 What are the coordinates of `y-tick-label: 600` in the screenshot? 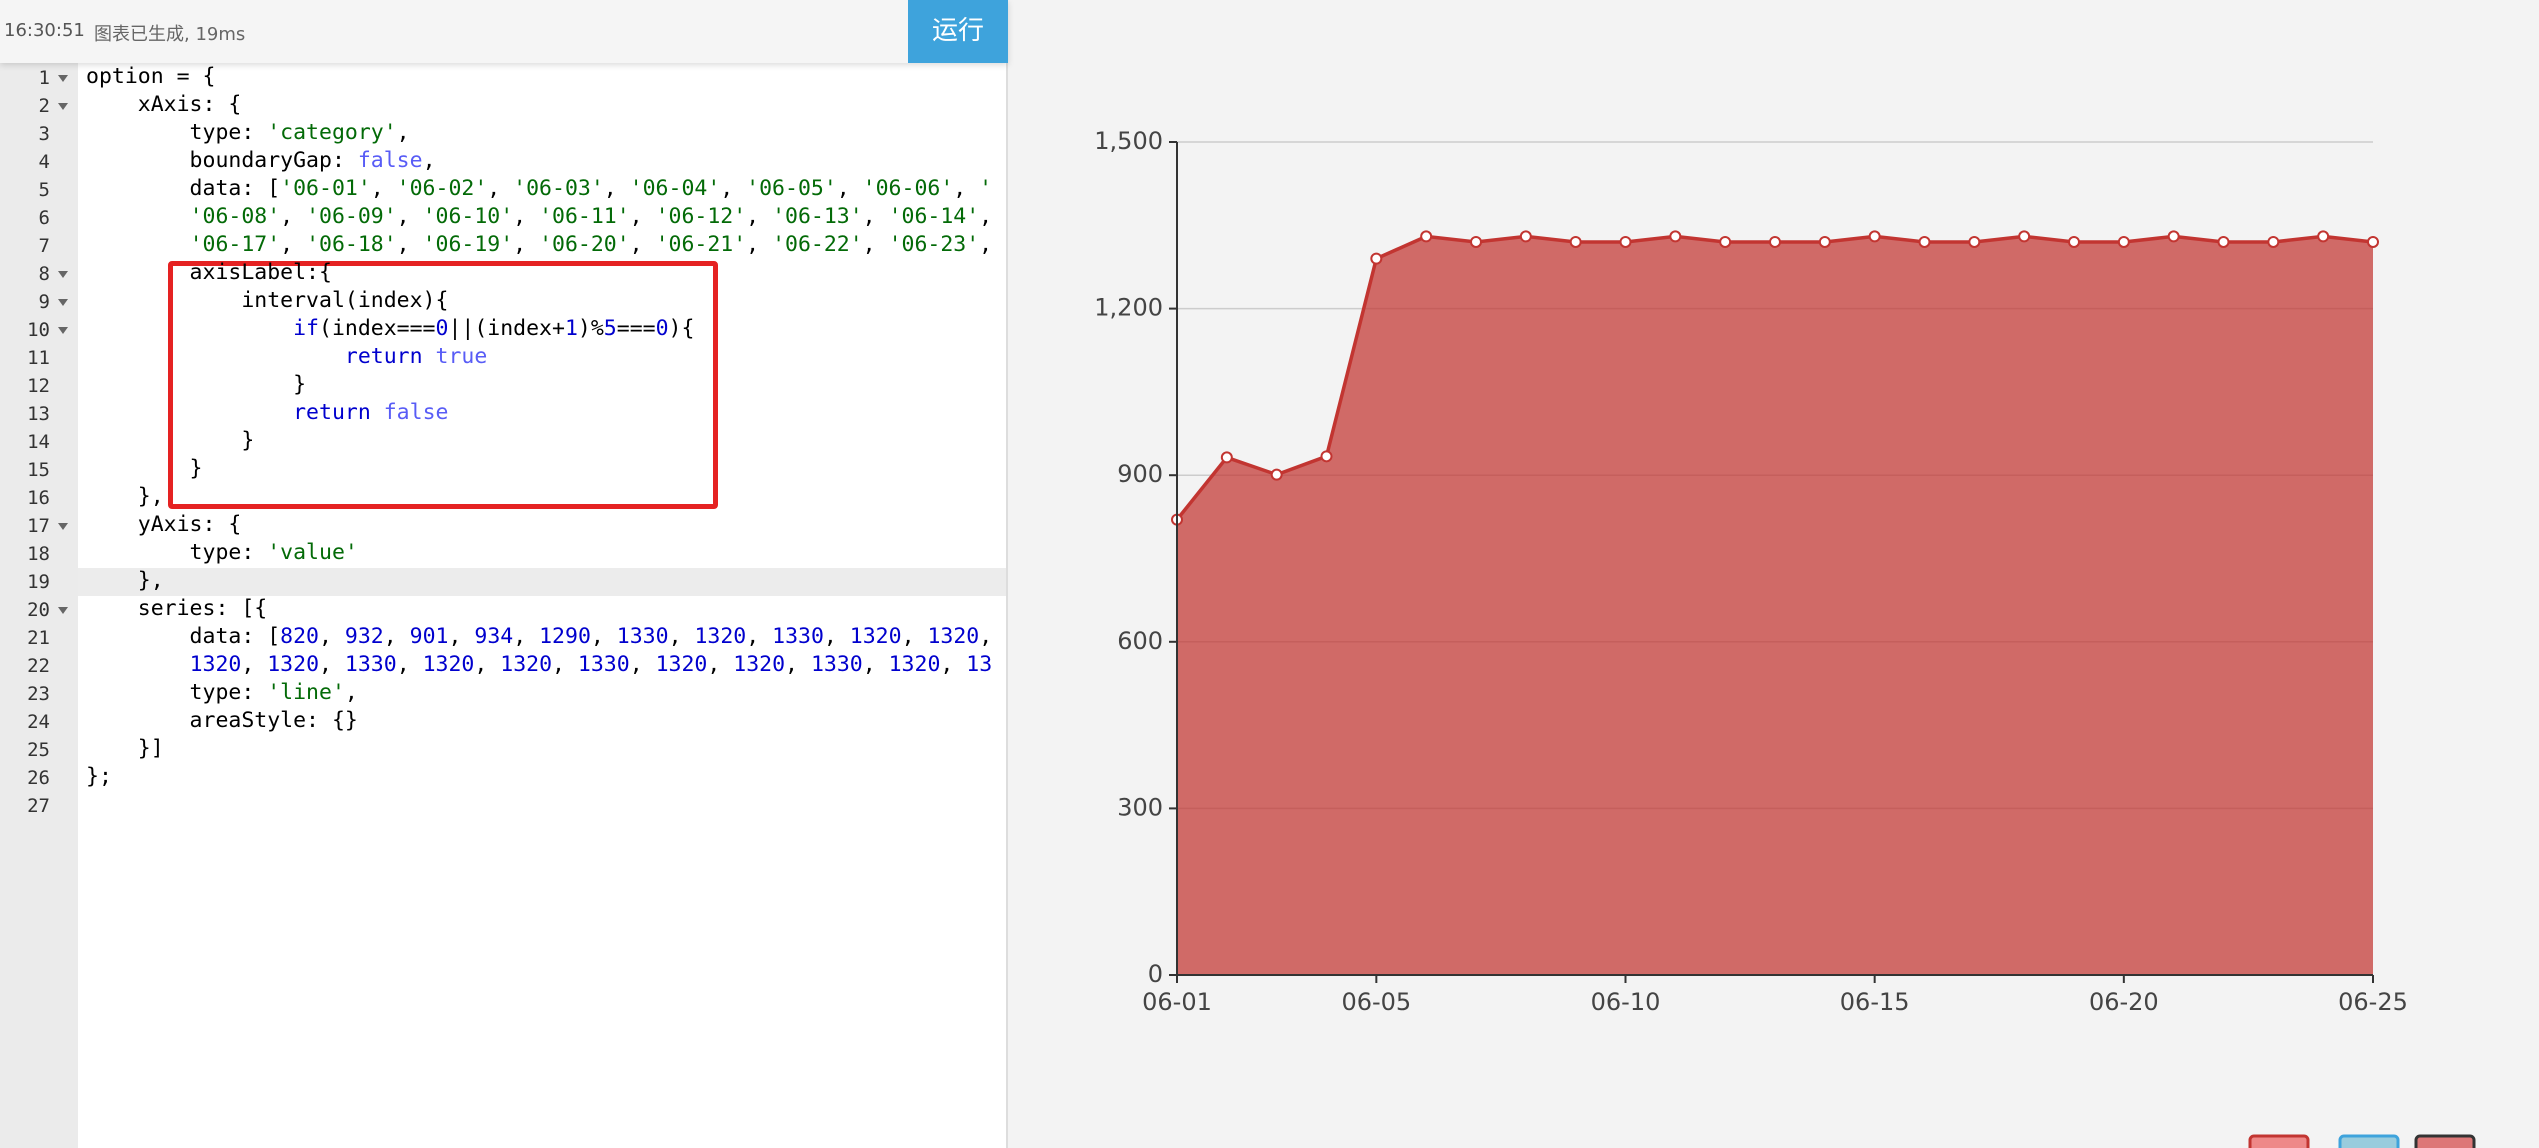 It's located at (1140, 641).